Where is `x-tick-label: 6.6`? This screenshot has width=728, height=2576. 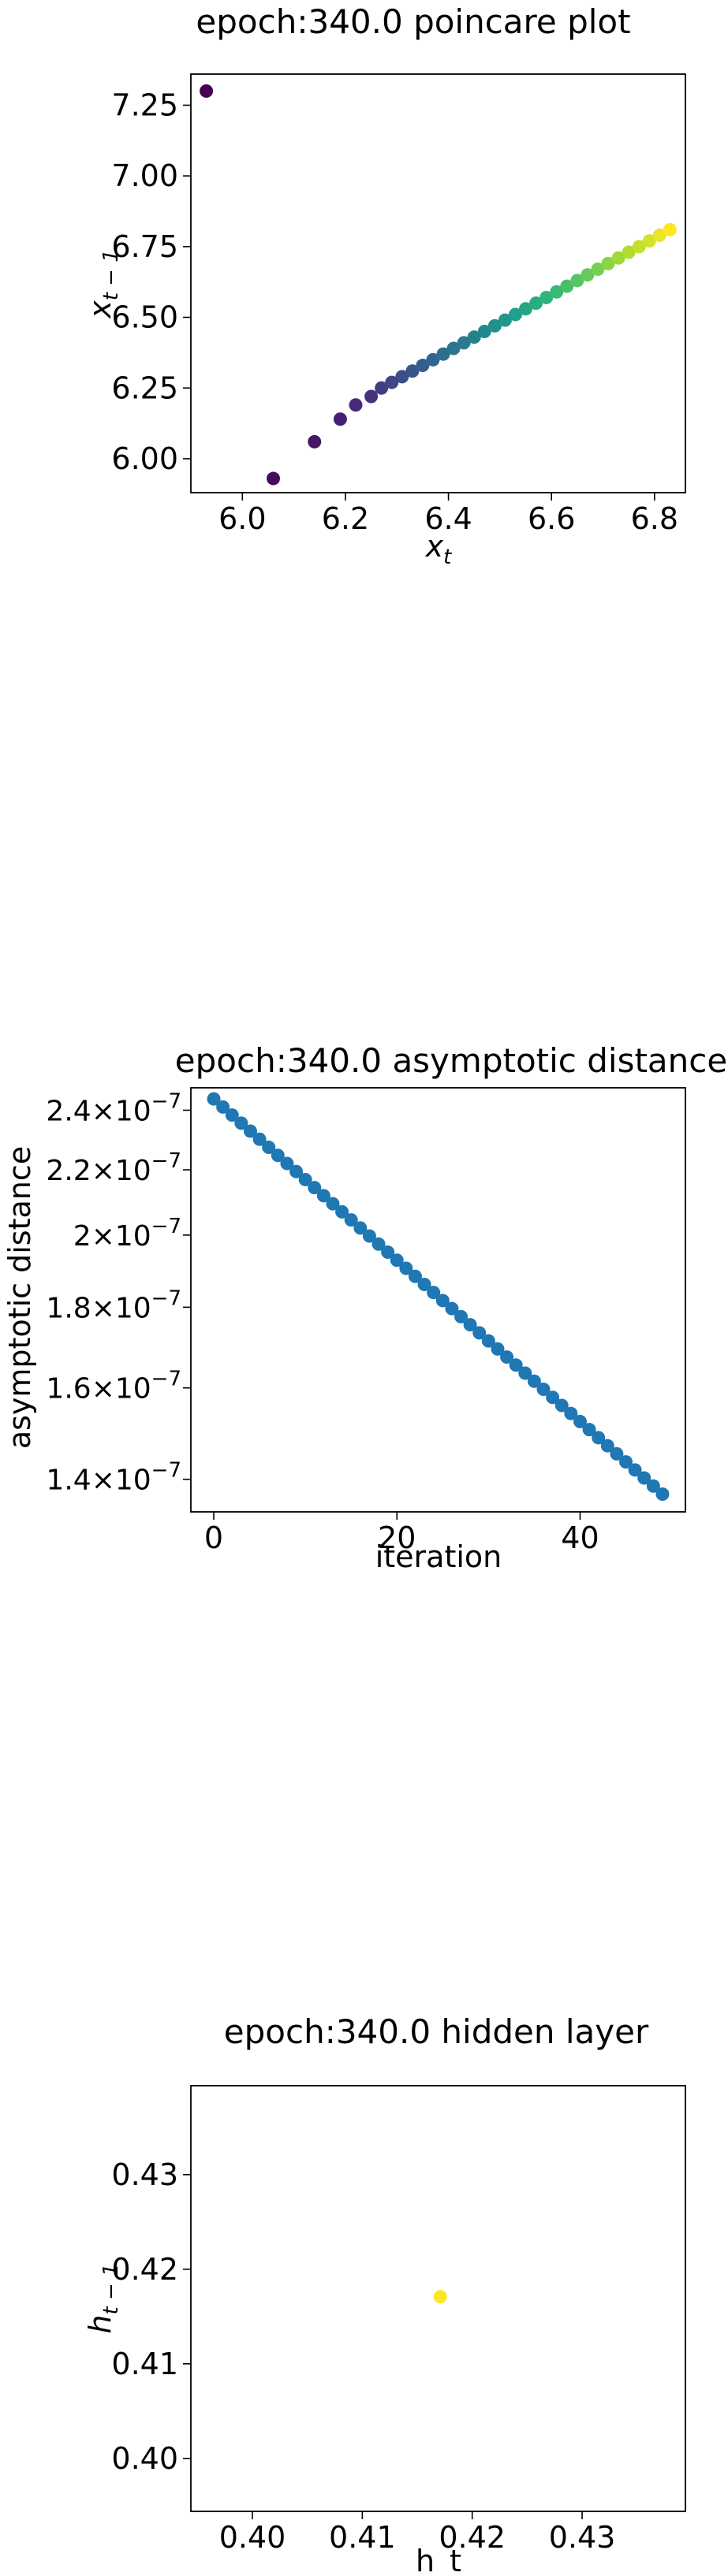 x-tick-label: 6.6 is located at coordinates (551, 518).